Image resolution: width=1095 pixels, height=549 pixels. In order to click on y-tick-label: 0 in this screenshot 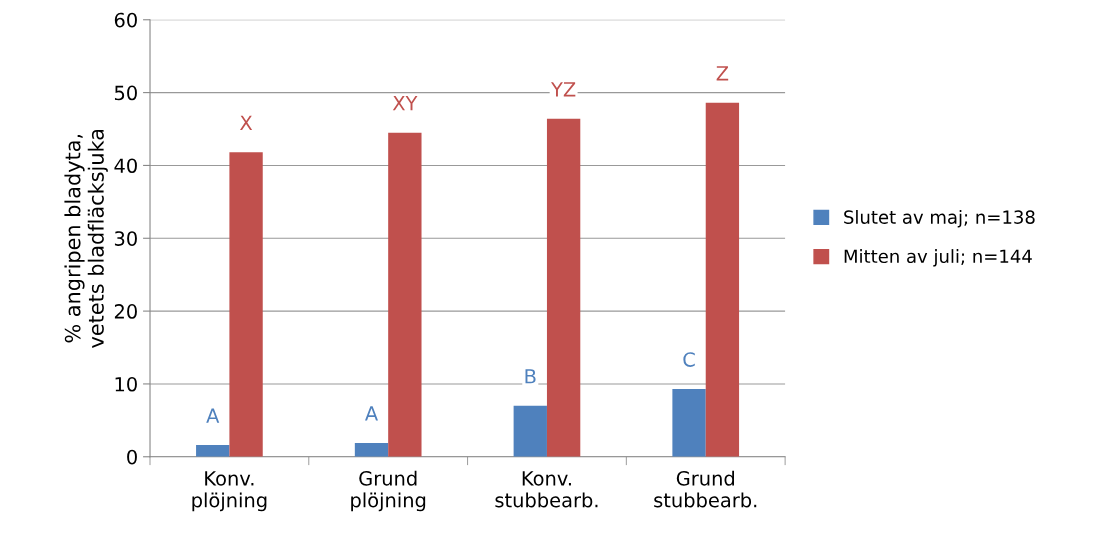, I will do `click(132, 457)`.